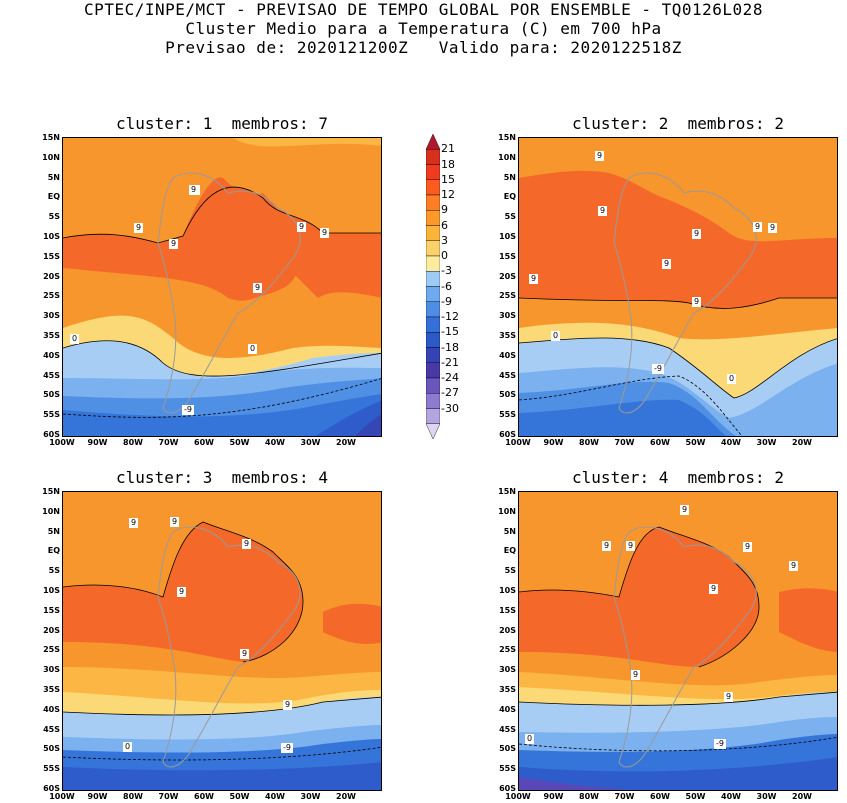 This screenshot has height=803, width=847. What do you see at coordinates (660, 796) in the screenshot?
I see `lon-label: 60W` at bounding box center [660, 796].